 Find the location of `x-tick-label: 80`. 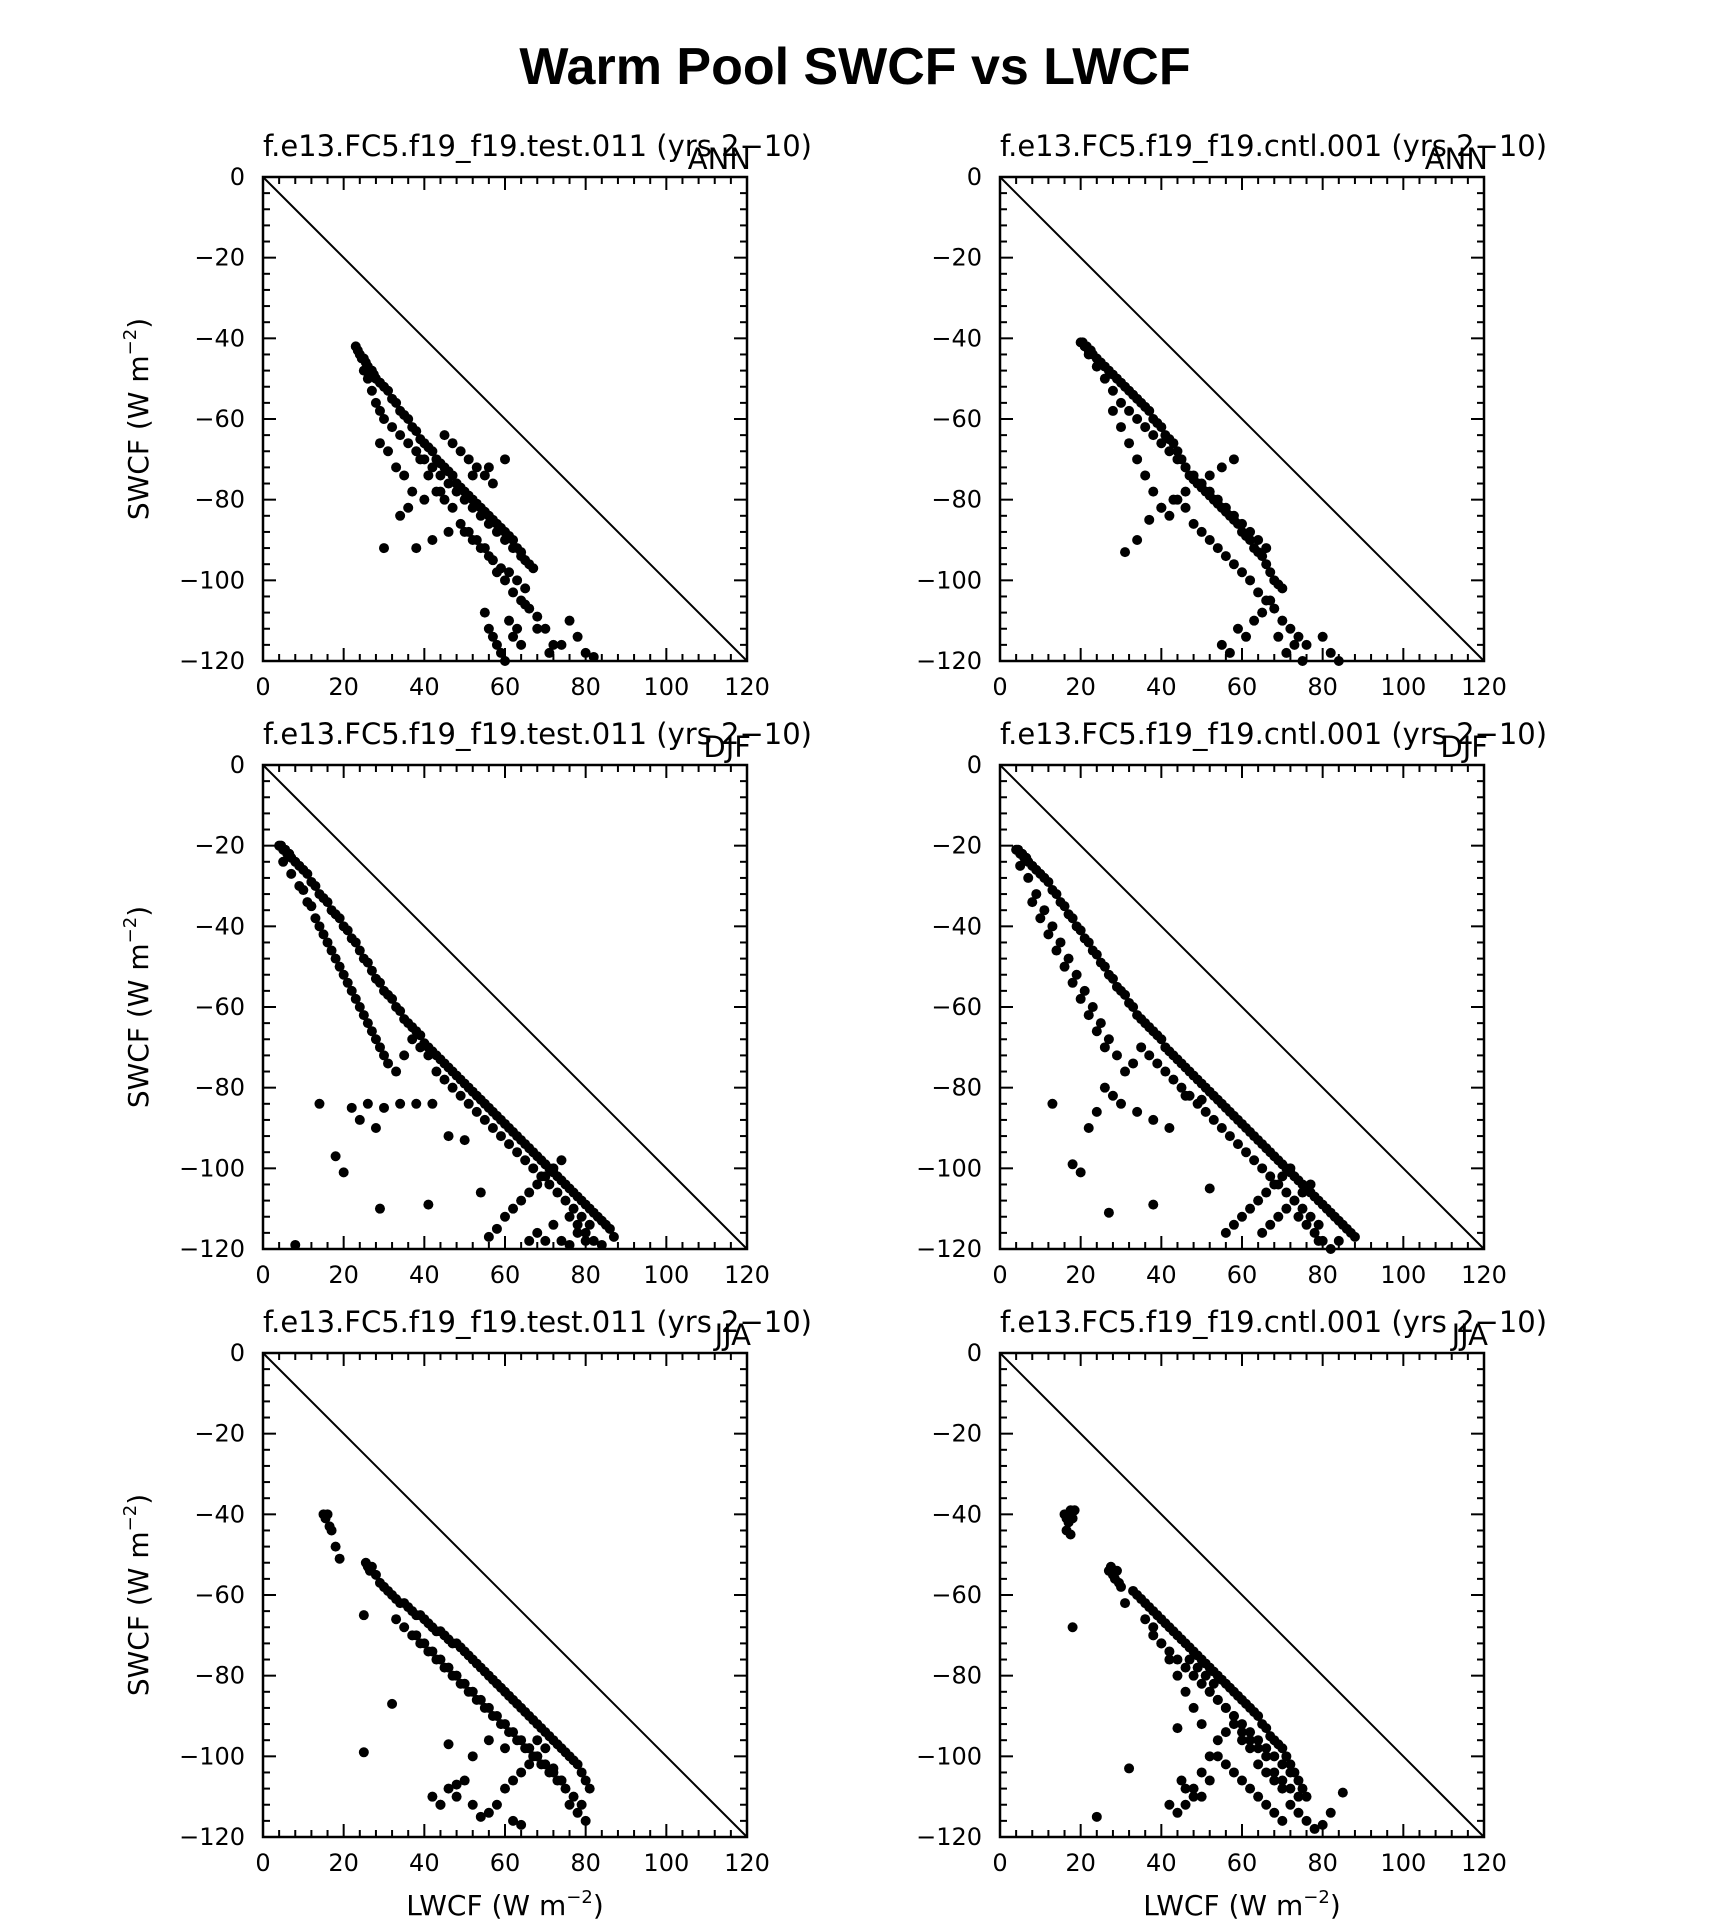

x-tick-label: 80 is located at coordinates (1322, 1275).